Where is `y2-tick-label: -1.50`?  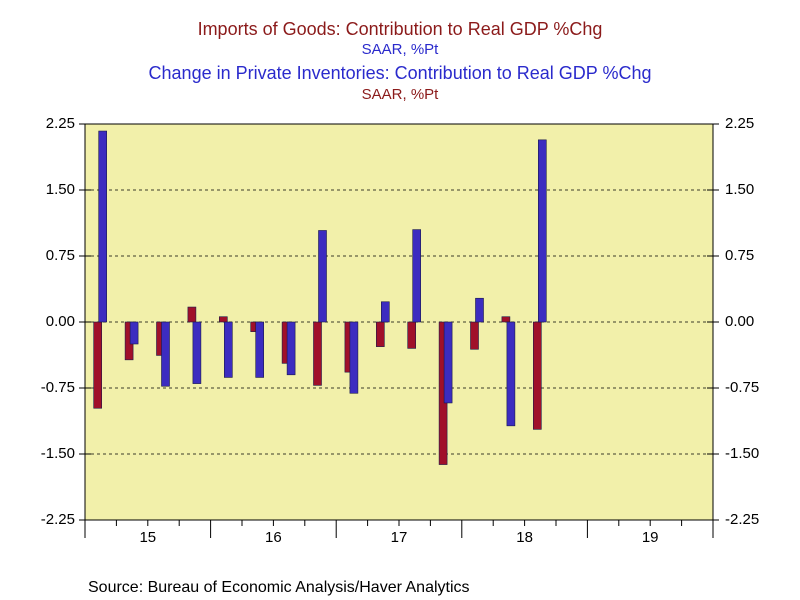 y2-tick-label: -1.50 is located at coordinates (742, 453).